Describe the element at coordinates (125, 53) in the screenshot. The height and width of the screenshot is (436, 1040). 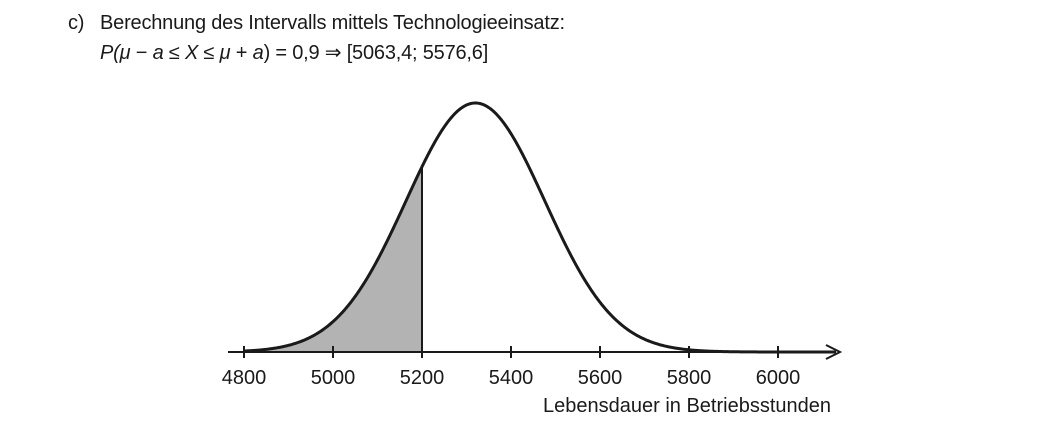
I see `formula-mu: μ` at that location.